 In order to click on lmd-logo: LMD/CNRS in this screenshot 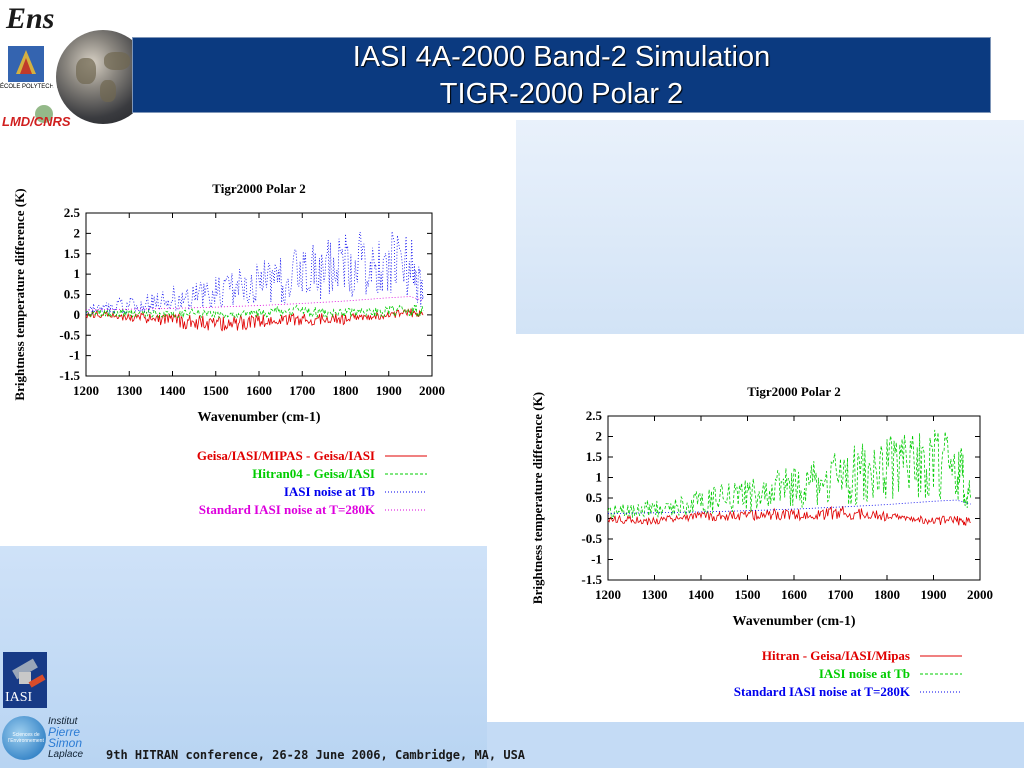, I will do `click(47, 116)`.